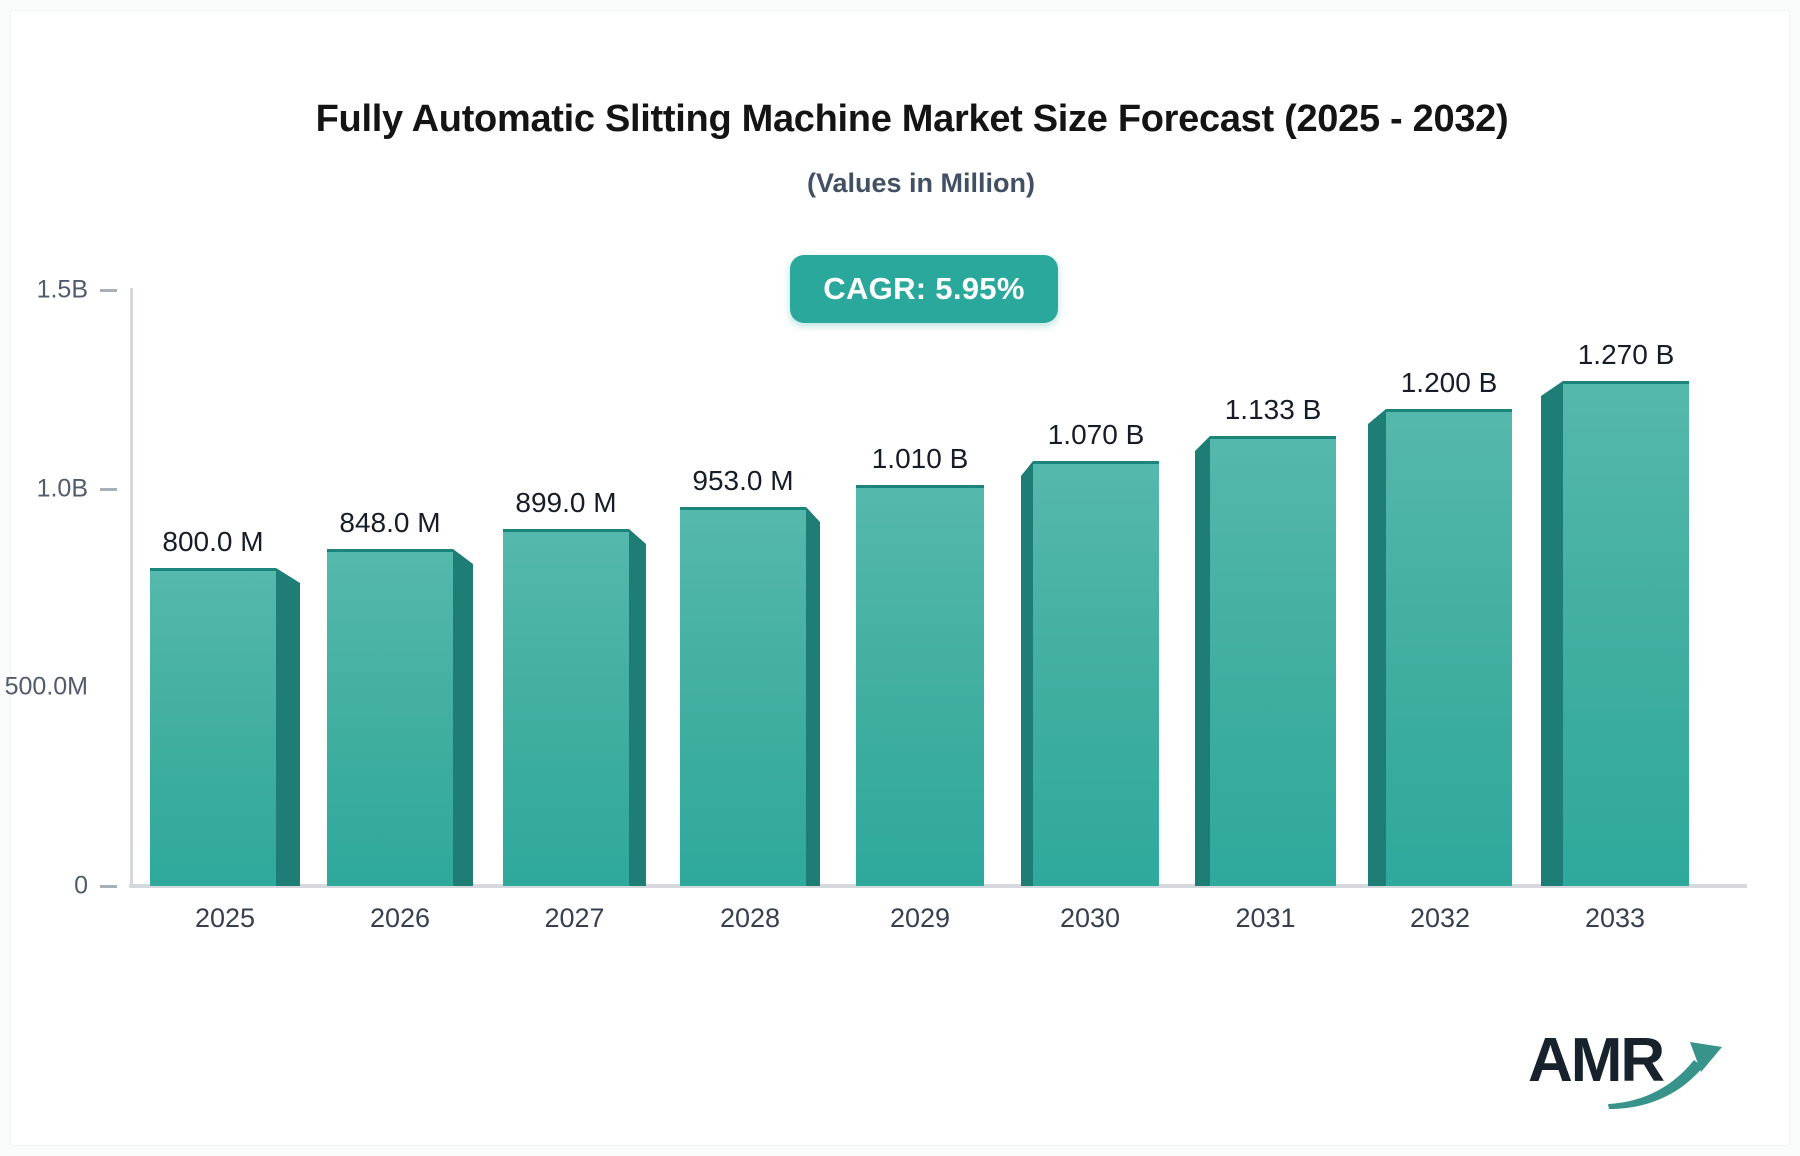 This screenshot has width=1800, height=1156. What do you see at coordinates (1096, 434) in the screenshot?
I see `bar-value-label: 1.070 B` at bounding box center [1096, 434].